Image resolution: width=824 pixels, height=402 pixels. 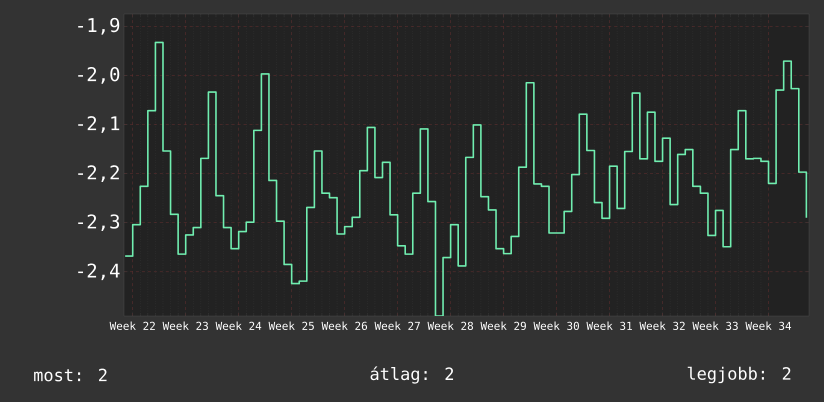 What do you see at coordinates (662, 326) in the screenshot?
I see `x-tick-label: Week 32` at bounding box center [662, 326].